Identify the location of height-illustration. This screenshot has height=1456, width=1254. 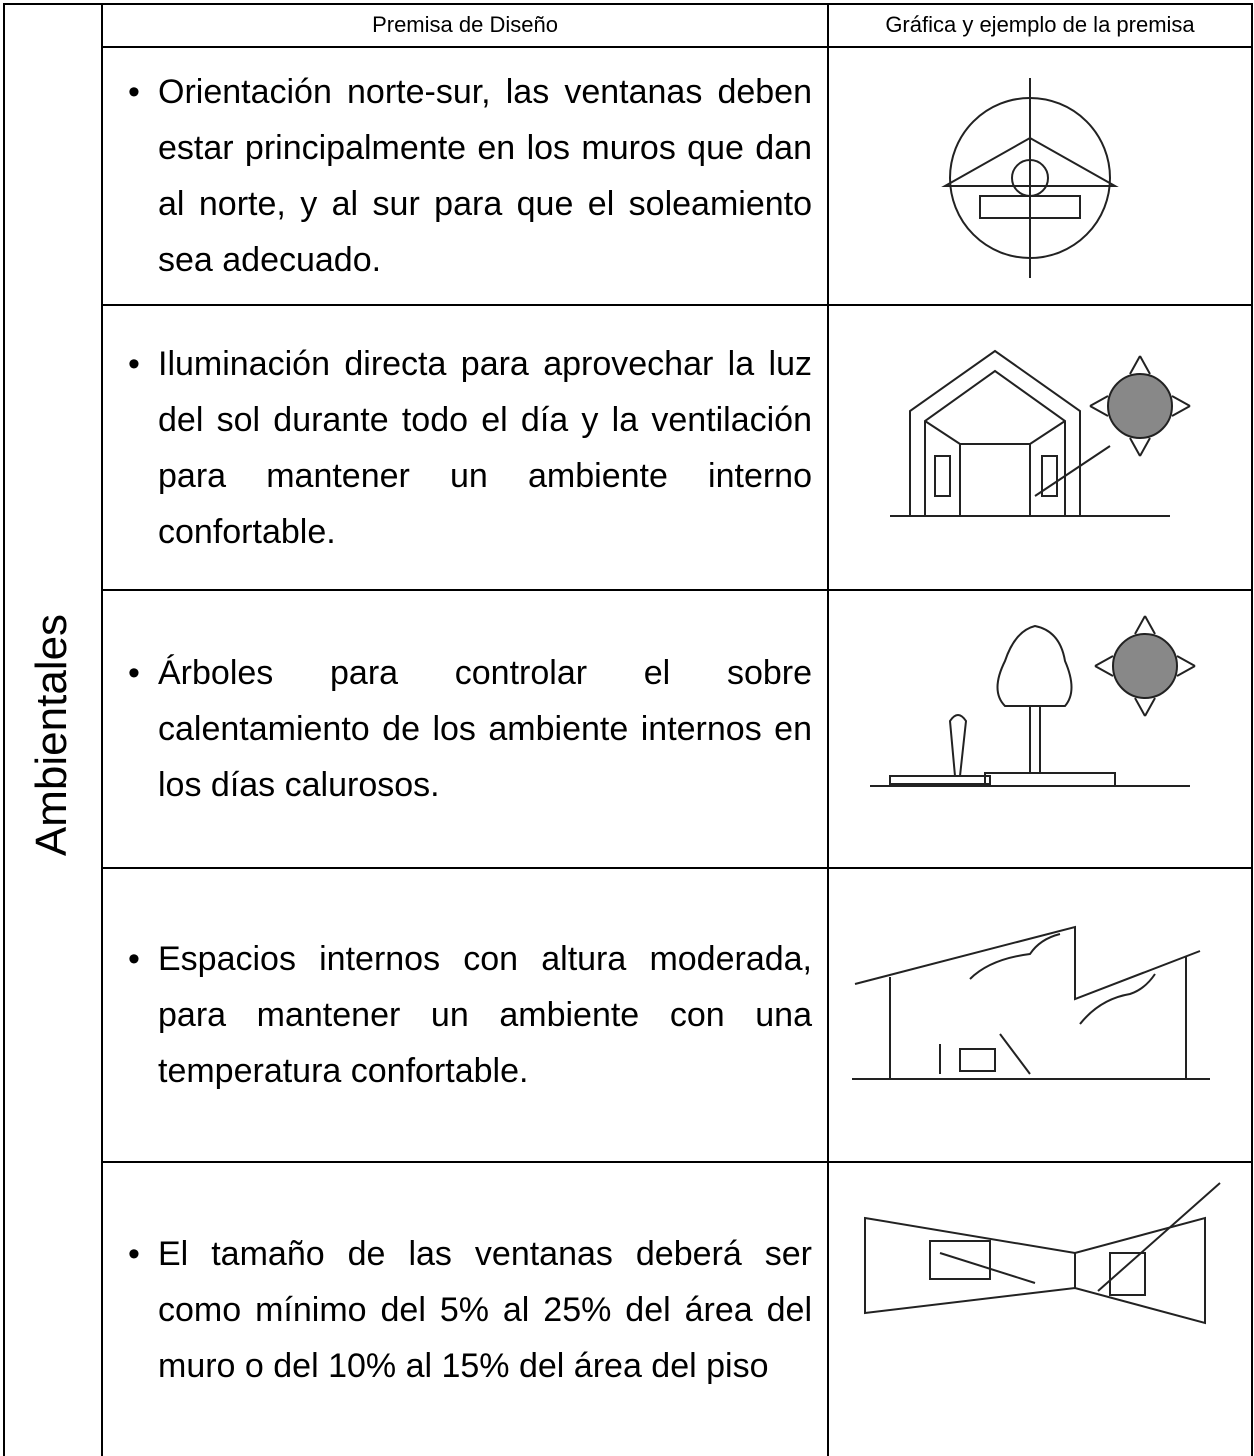
(1031, 1002).